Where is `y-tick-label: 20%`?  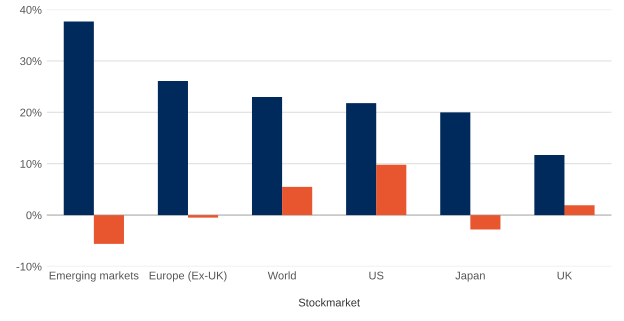 y-tick-label: 20% is located at coordinates (31, 112).